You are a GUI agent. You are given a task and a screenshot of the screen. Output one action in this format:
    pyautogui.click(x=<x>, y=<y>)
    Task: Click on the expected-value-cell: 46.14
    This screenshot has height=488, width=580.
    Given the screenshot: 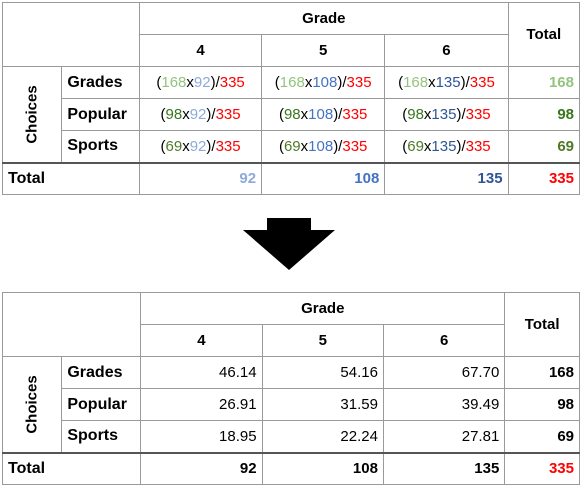 What is the action you would take?
    pyautogui.click(x=201, y=372)
    